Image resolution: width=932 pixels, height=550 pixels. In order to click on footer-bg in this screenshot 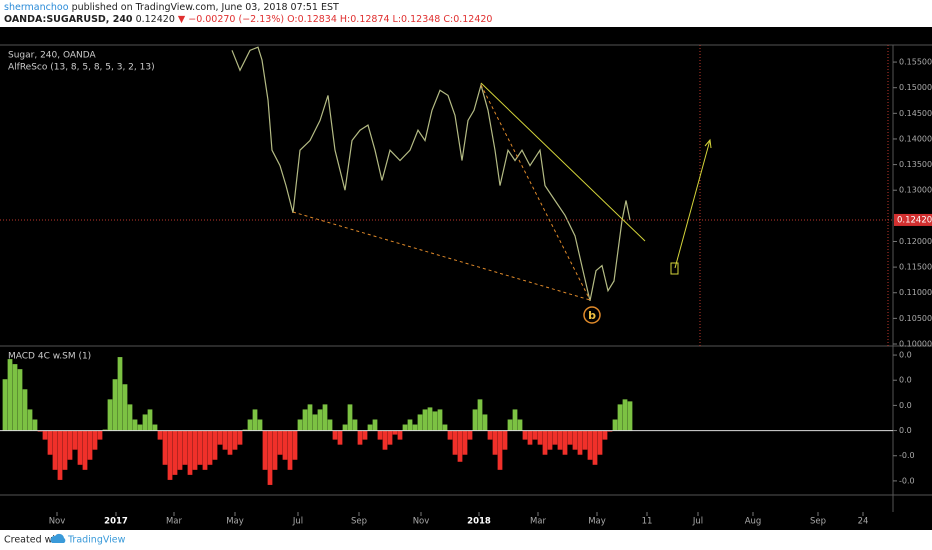, I will do `click(466, 540)`.